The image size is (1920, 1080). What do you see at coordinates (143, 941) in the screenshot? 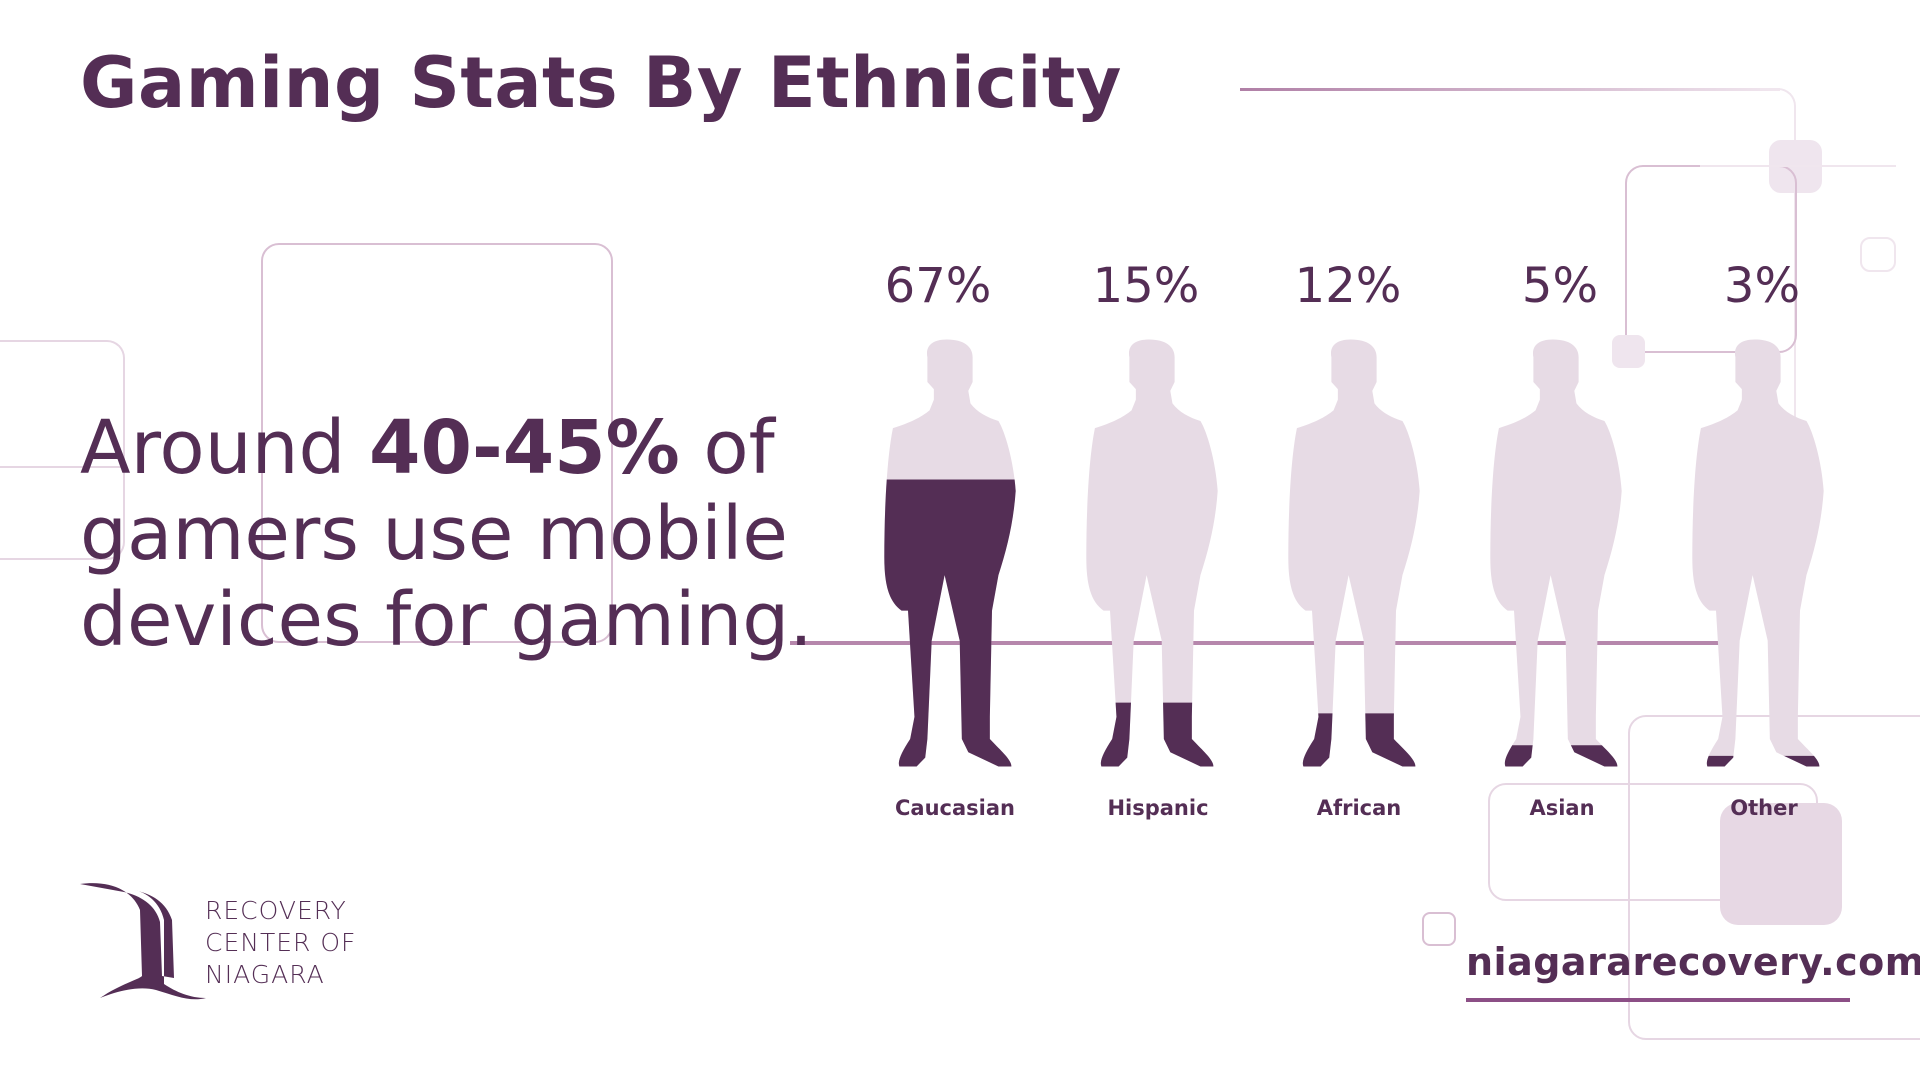
I see `logo-mark-icon` at bounding box center [143, 941].